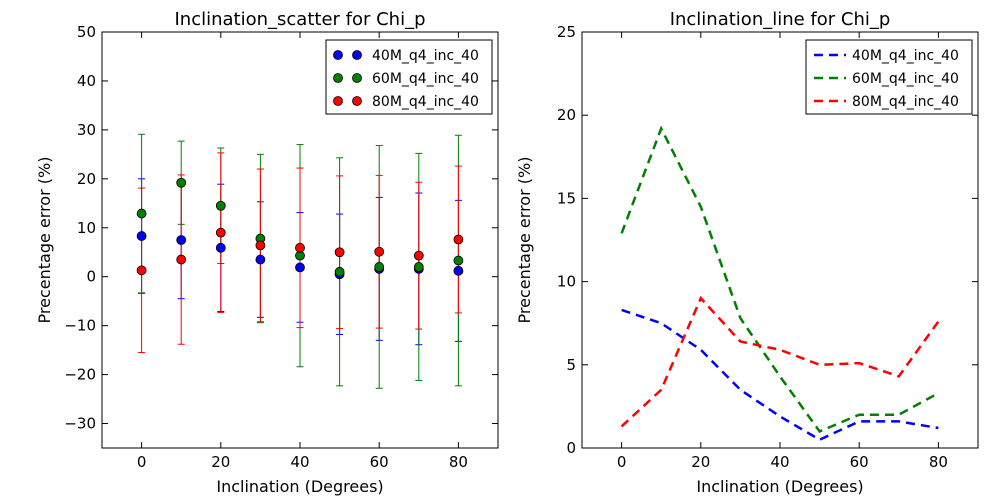 The height and width of the screenshot is (504, 1000). Describe the element at coordinates (86, 130) in the screenshot. I see `y-tick-label: 30` at that location.